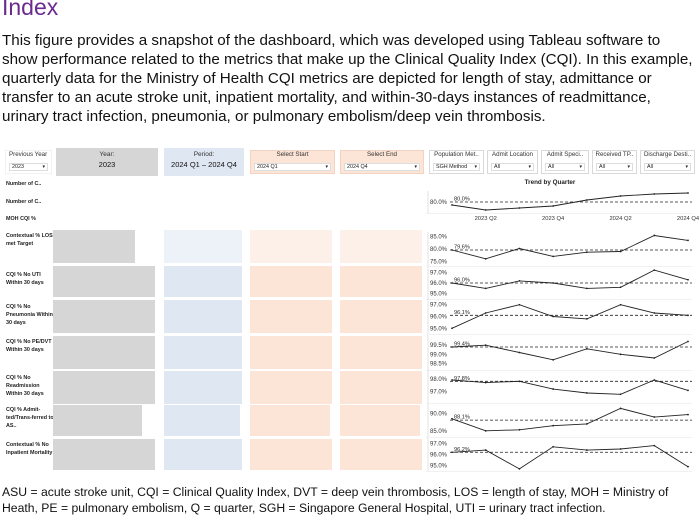 The image size is (700, 525). Describe the element at coordinates (565, 154) in the screenshot. I see `admit-specialty-label: Admit Speci..` at that location.